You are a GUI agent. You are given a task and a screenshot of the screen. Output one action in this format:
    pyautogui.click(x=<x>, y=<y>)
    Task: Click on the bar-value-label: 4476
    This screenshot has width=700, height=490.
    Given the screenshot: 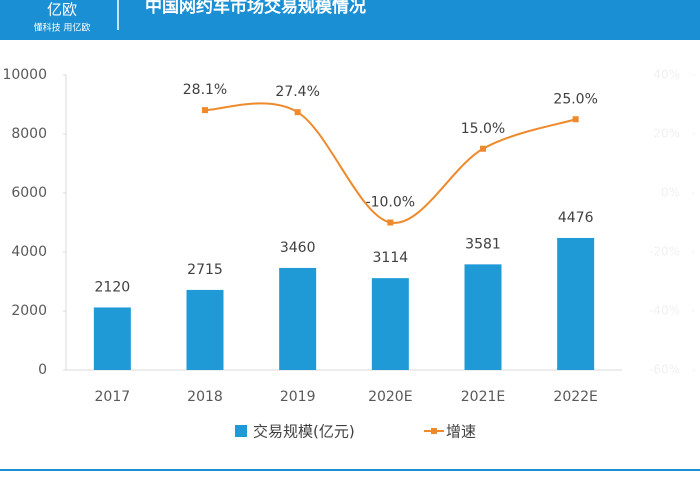 What is the action you would take?
    pyautogui.click(x=576, y=218)
    